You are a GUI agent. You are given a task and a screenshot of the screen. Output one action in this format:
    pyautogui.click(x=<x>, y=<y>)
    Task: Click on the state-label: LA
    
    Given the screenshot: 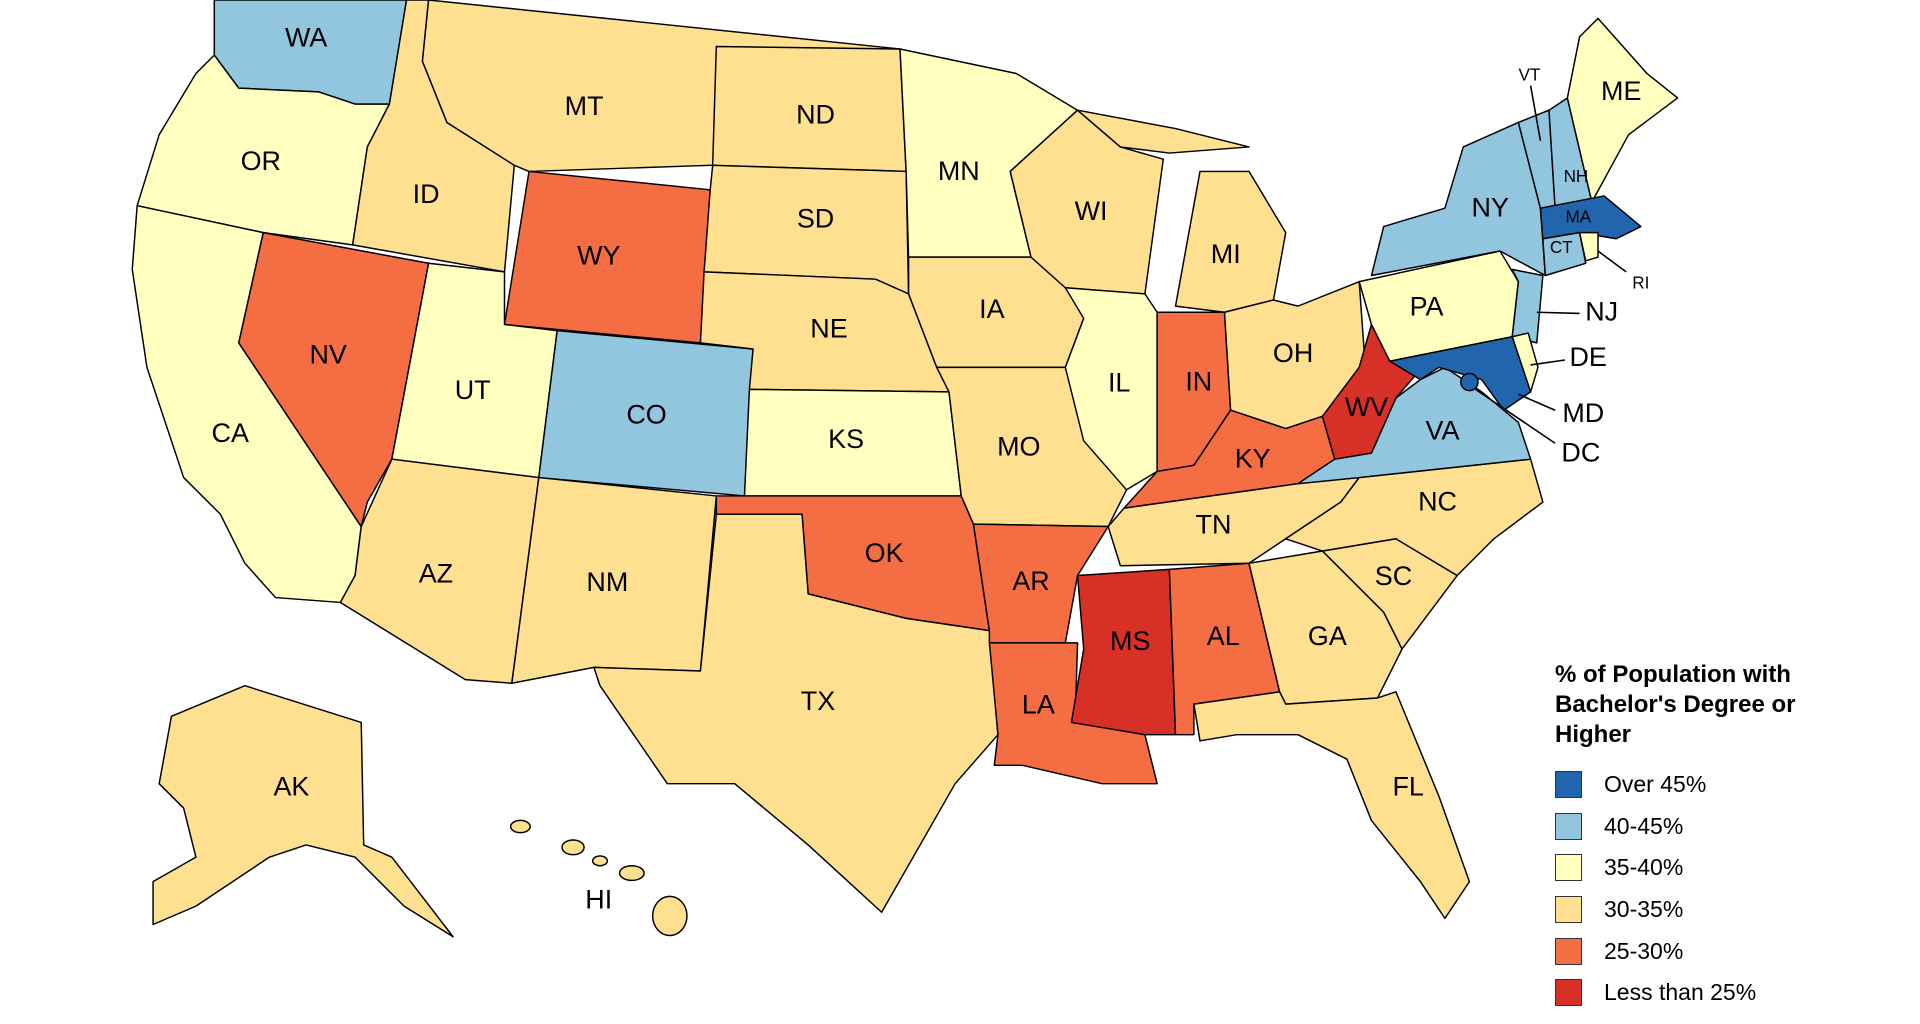 What is the action you would take?
    pyautogui.click(x=1038, y=705)
    